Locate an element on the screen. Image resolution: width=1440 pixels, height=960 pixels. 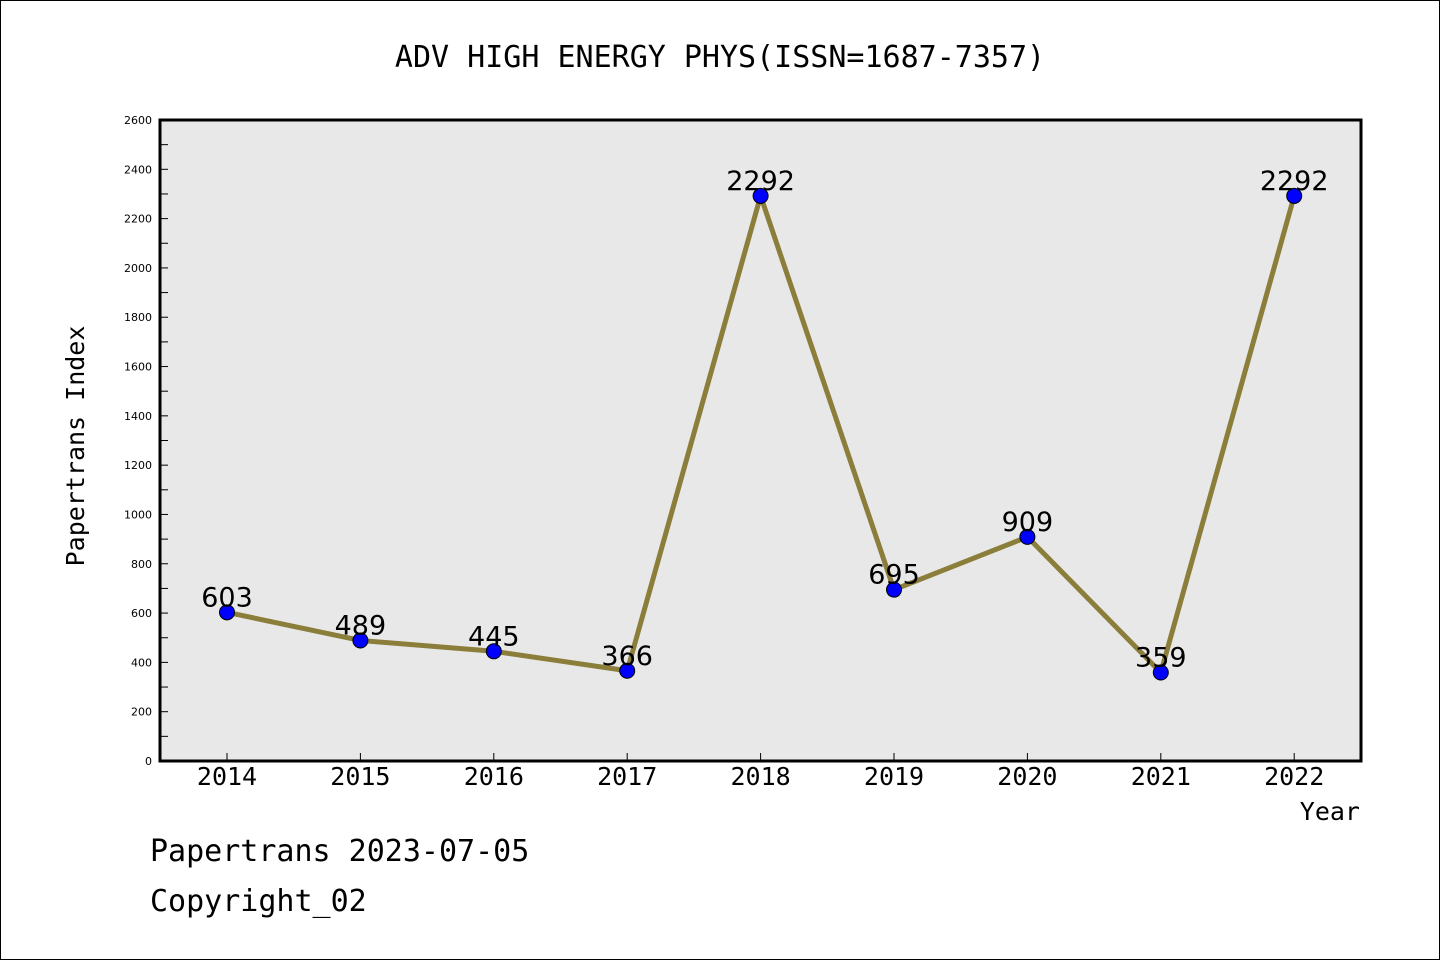
x-tick-label: 2016 is located at coordinates (494, 776).